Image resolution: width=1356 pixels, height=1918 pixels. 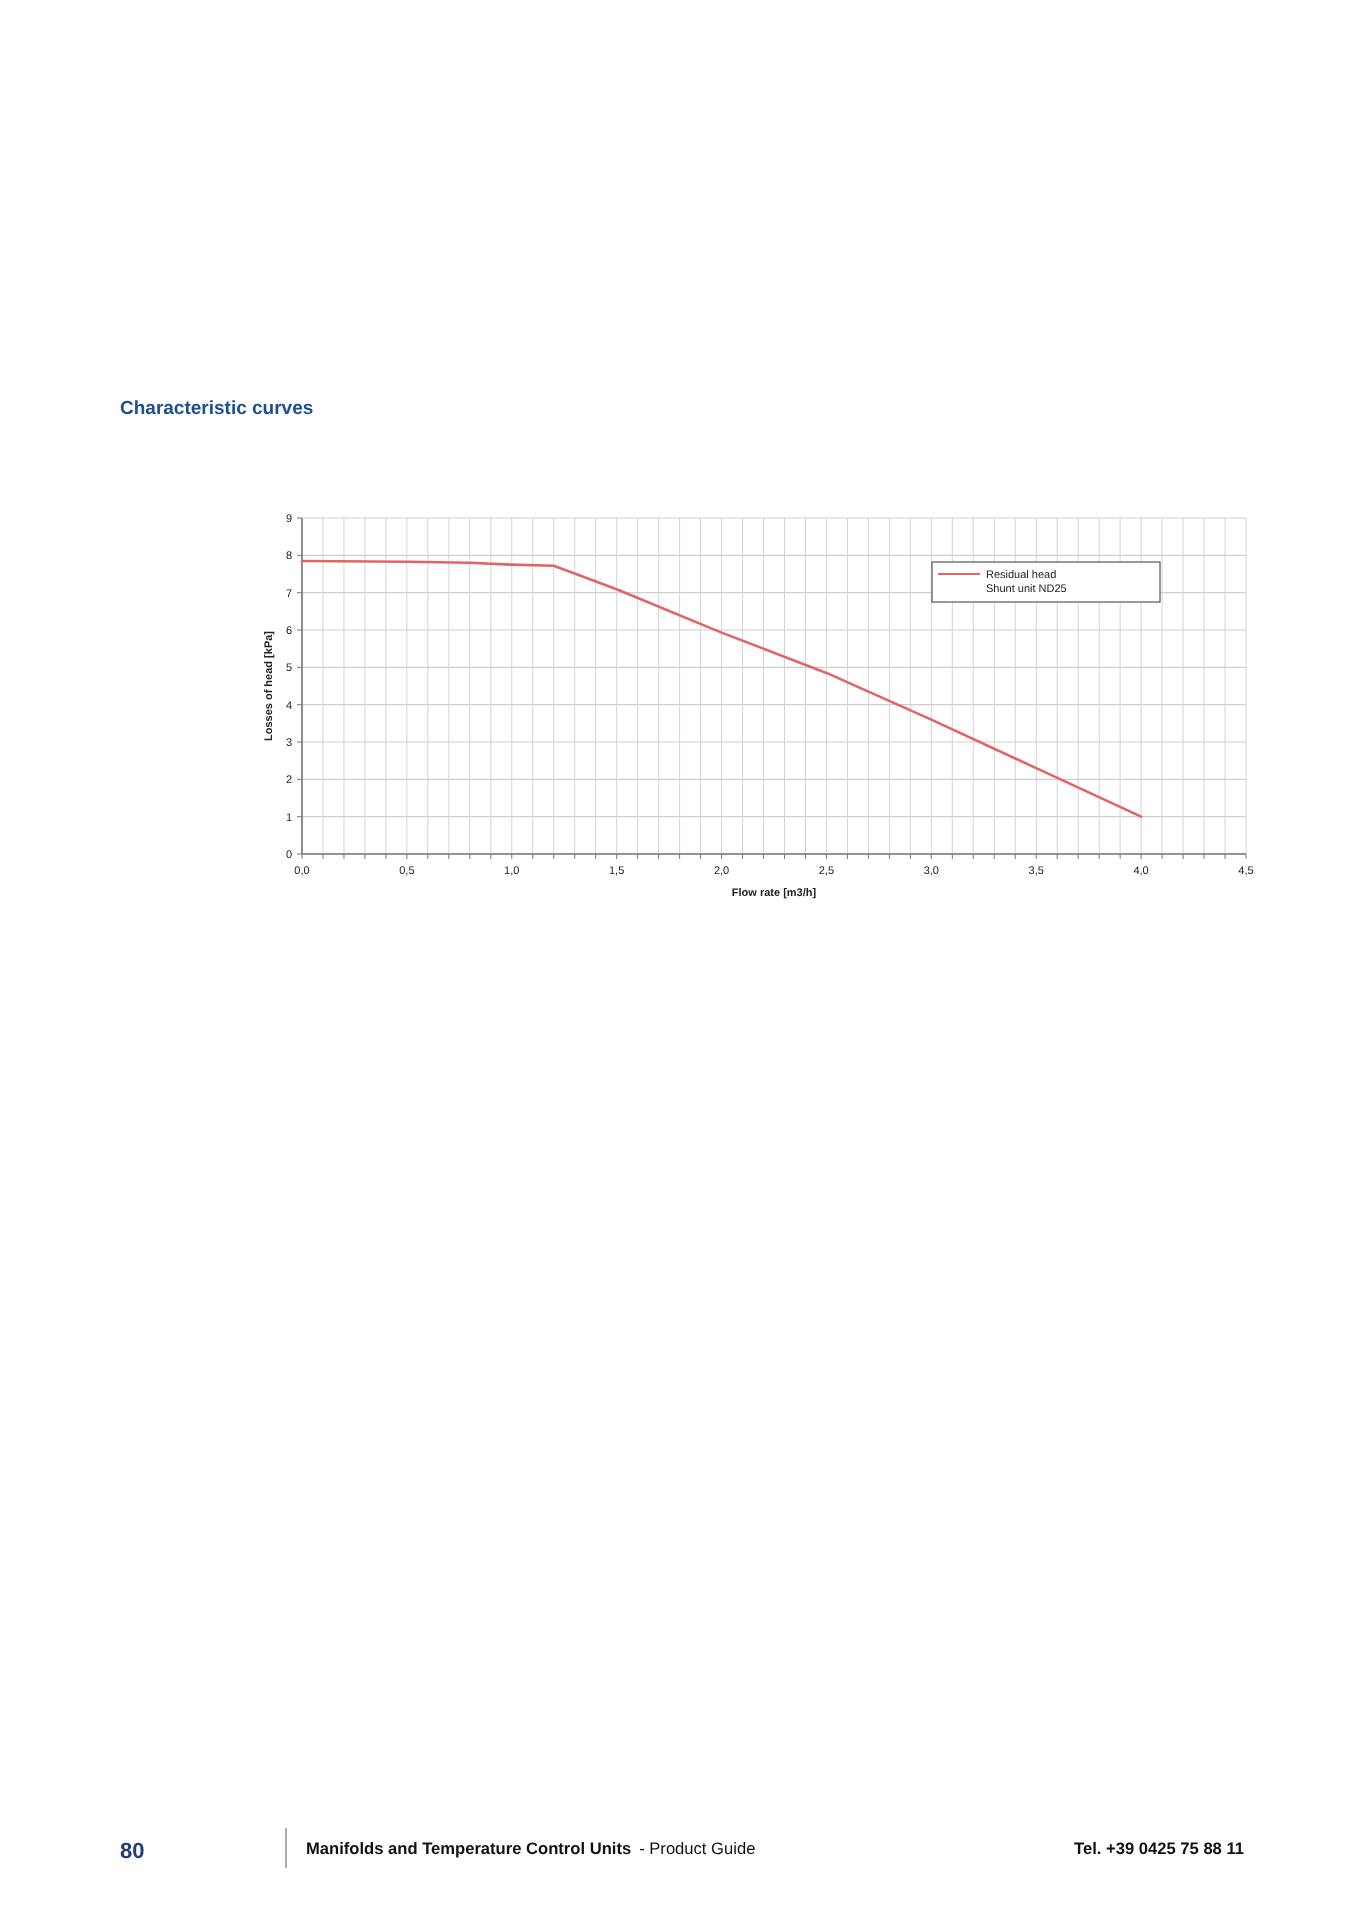 What do you see at coordinates (217, 409) in the screenshot?
I see `chart-title: Characteristic curves` at bounding box center [217, 409].